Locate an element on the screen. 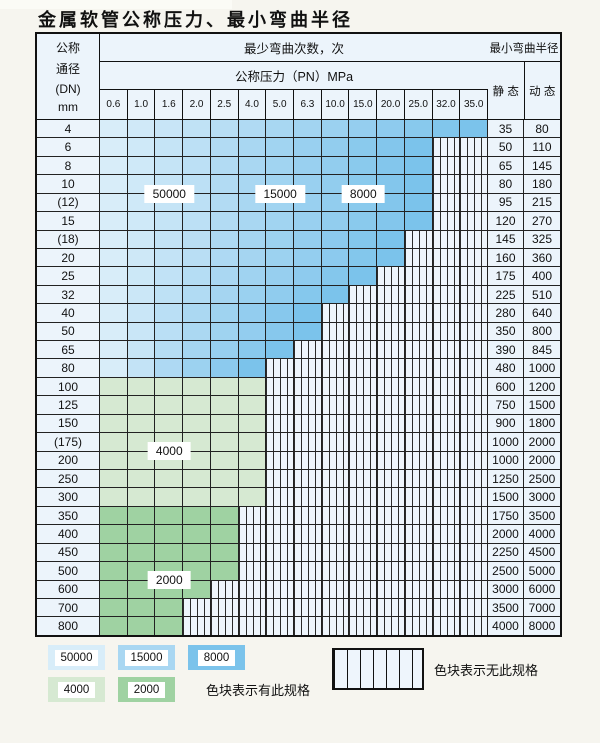 This screenshot has width=600, height=743. dynamic-radius-value: 1200 is located at coordinates (542, 386).